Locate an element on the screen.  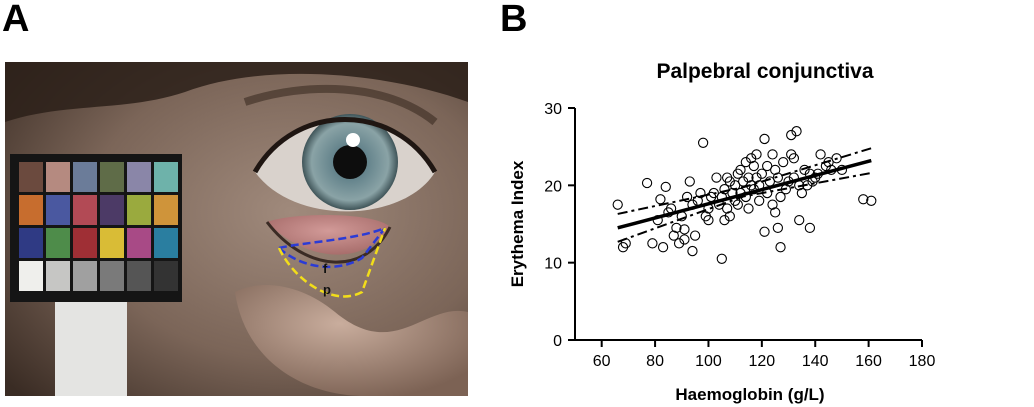
fornix-label: f is located at coordinates (325, 268).